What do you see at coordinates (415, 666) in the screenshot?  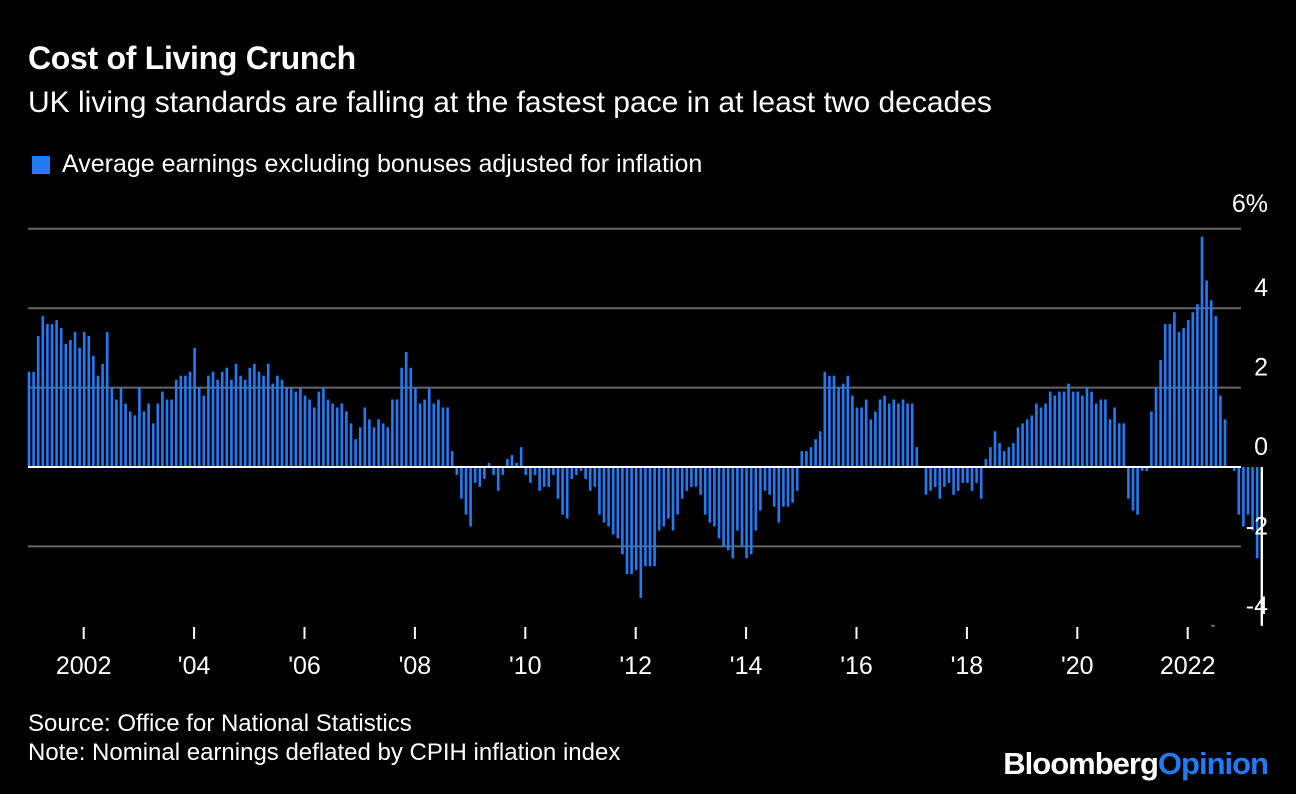 I see `x-tick-label: '08` at bounding box center [415, 666].